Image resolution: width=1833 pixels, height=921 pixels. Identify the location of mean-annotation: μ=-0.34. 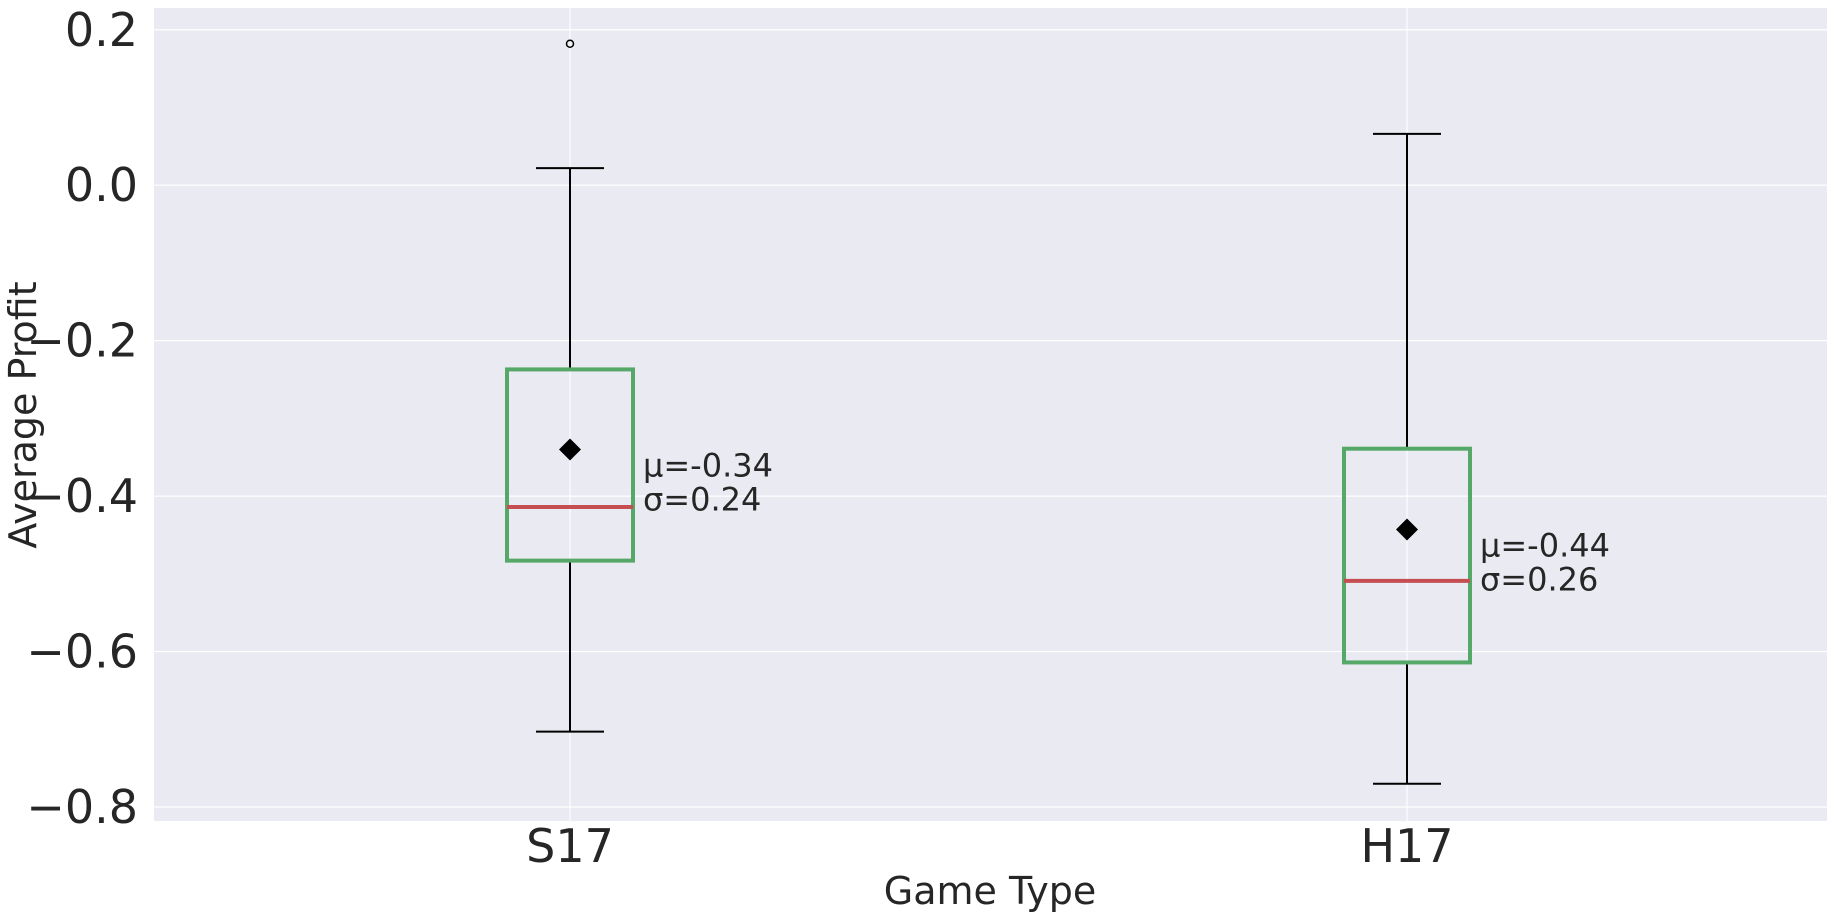
(708, 465).